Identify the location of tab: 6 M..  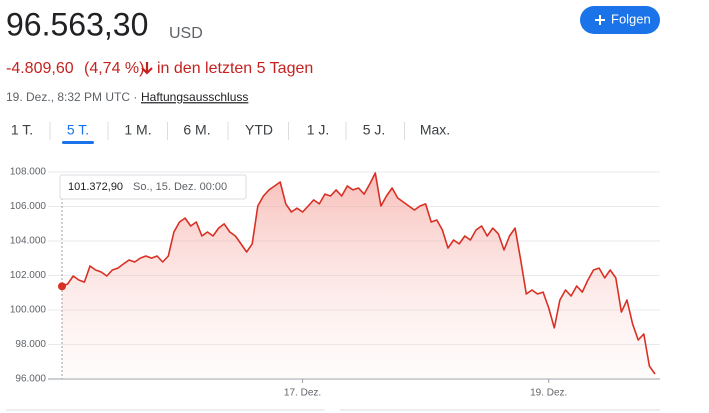
(196, 130).